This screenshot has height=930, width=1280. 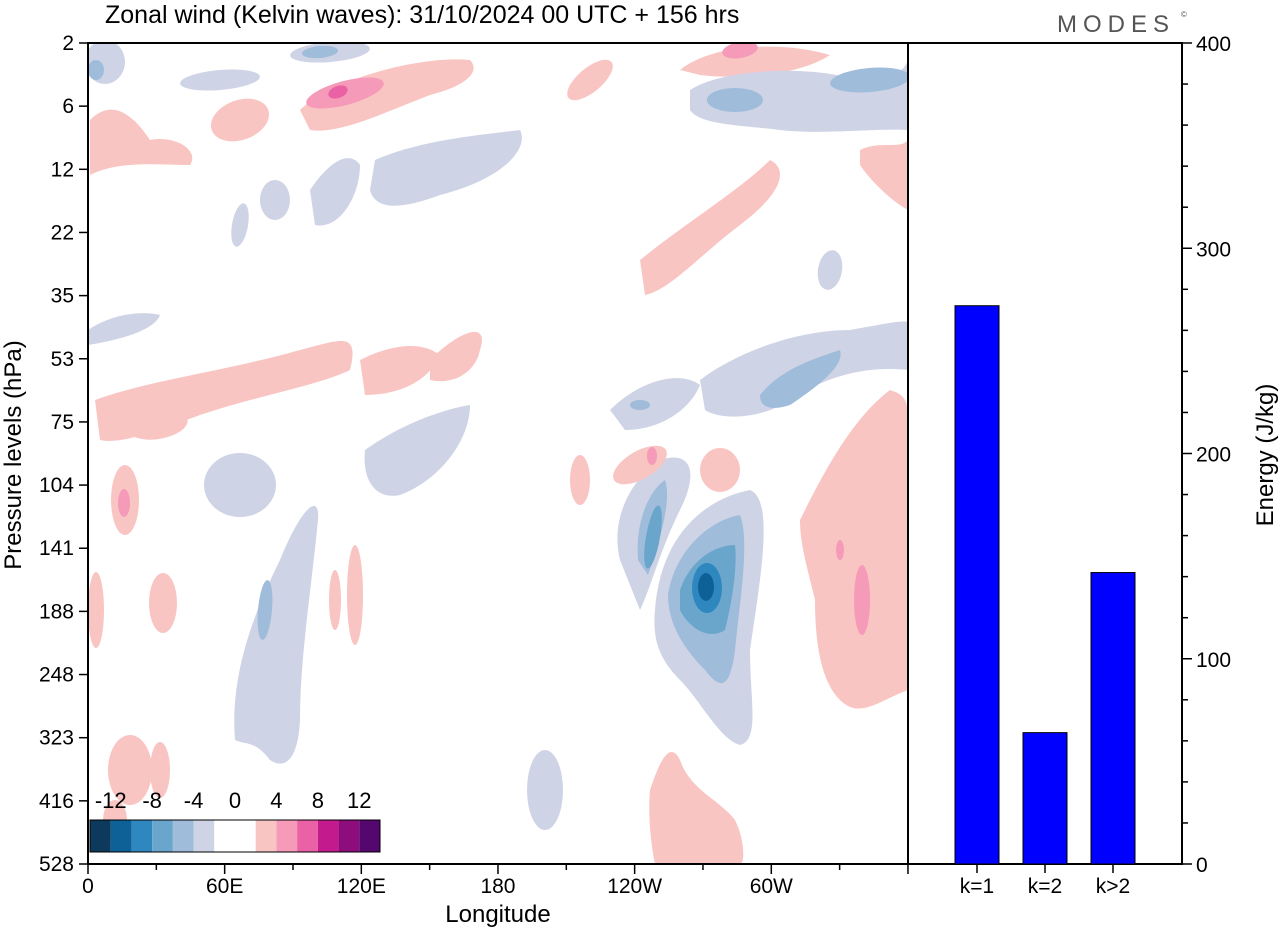 I want to click on y-tick-label: 323, so click(x=56, y=738).